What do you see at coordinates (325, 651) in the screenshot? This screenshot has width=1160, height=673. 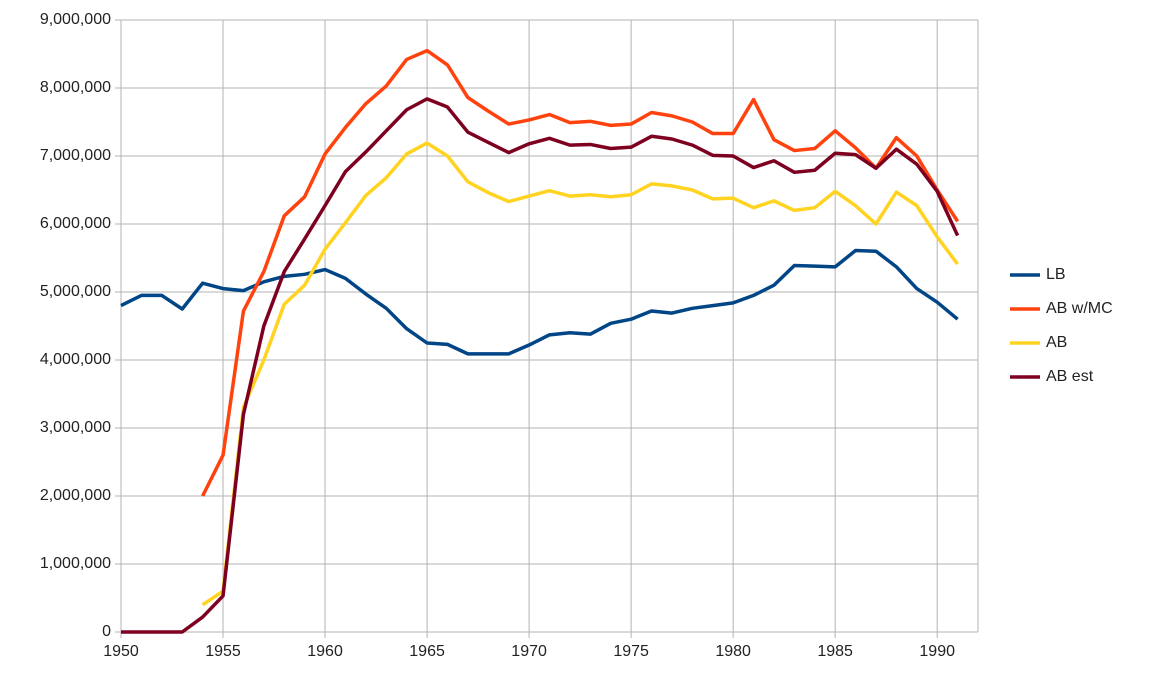 I see `x-tick-label: 1960` at bounding box center [325, 651].